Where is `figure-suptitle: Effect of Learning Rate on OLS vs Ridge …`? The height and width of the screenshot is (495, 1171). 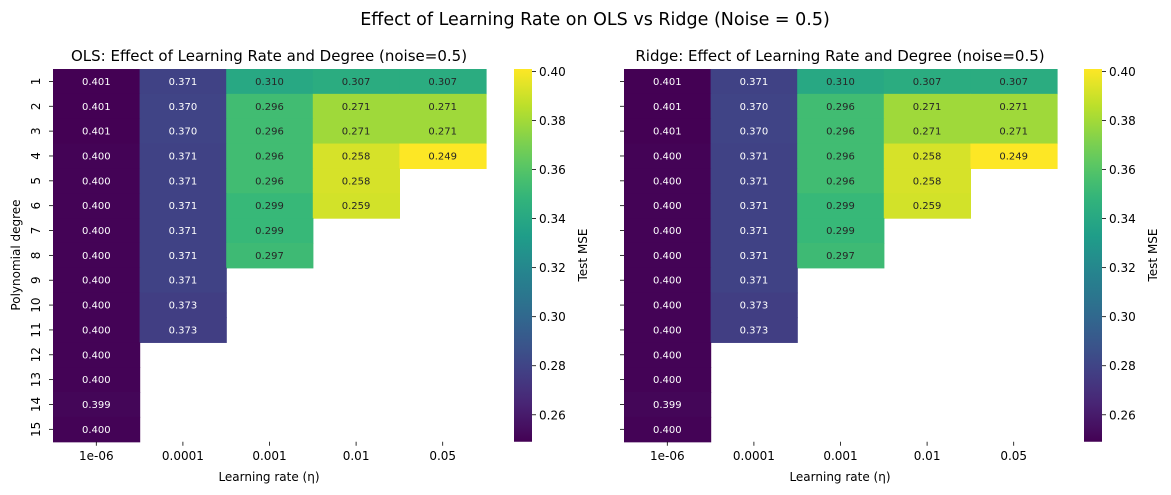 figure-suptitle: Effect of Learning Rate on OLS vs Ridge … is located at coordinates (595, 20).